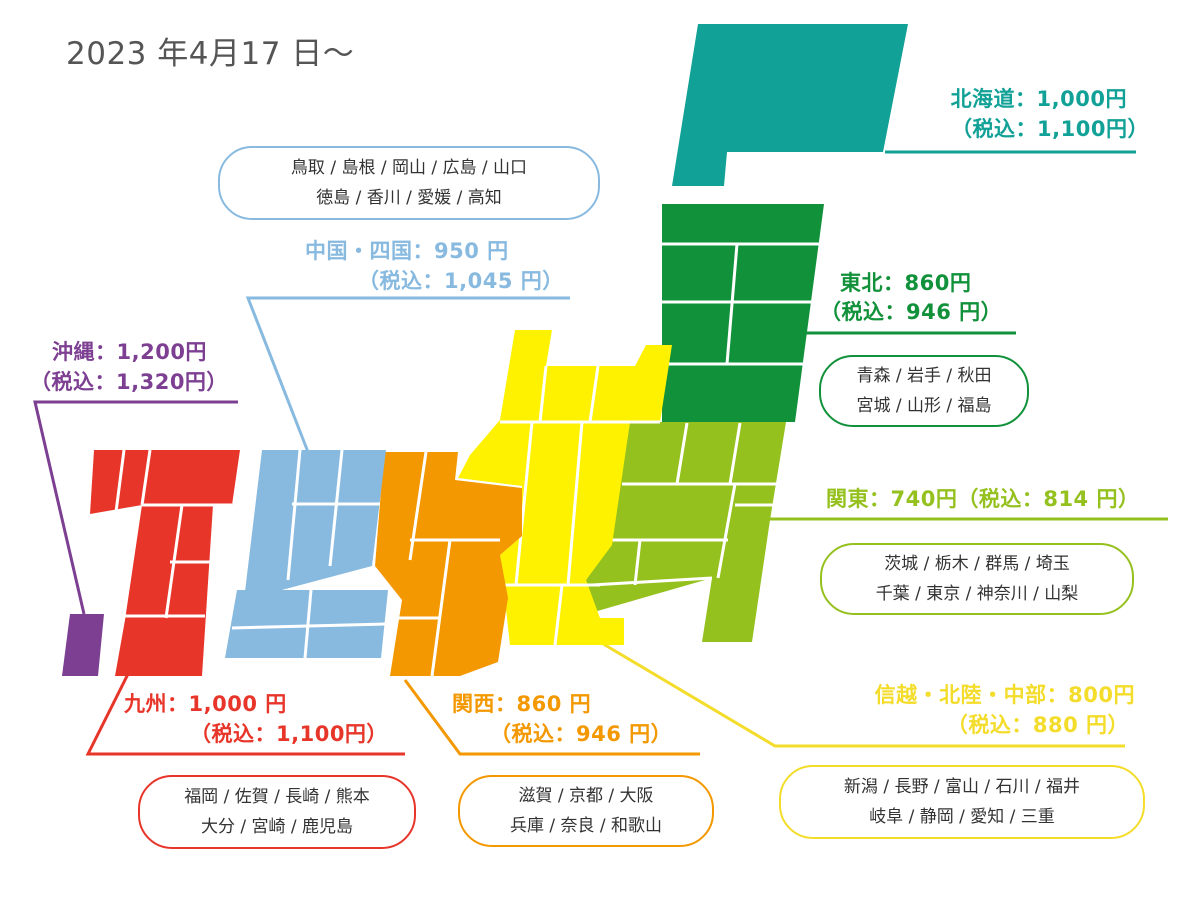 The width and height of the screenshot is (1191, 898). What do you see at coordinates (407, 374) in the screenshot?
I see `chugoku-leader-line` at bounding box center [407, 374].